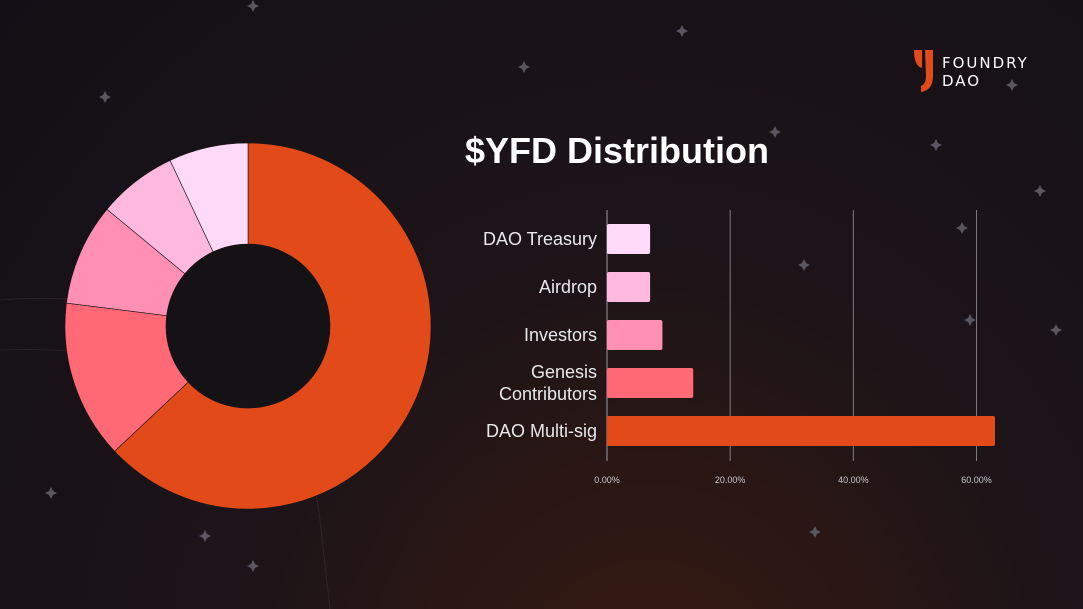  Describe the element at coordinates (568, 287) in the screenshot. I see `bar-label-airdrop: Airdrop` at that location.